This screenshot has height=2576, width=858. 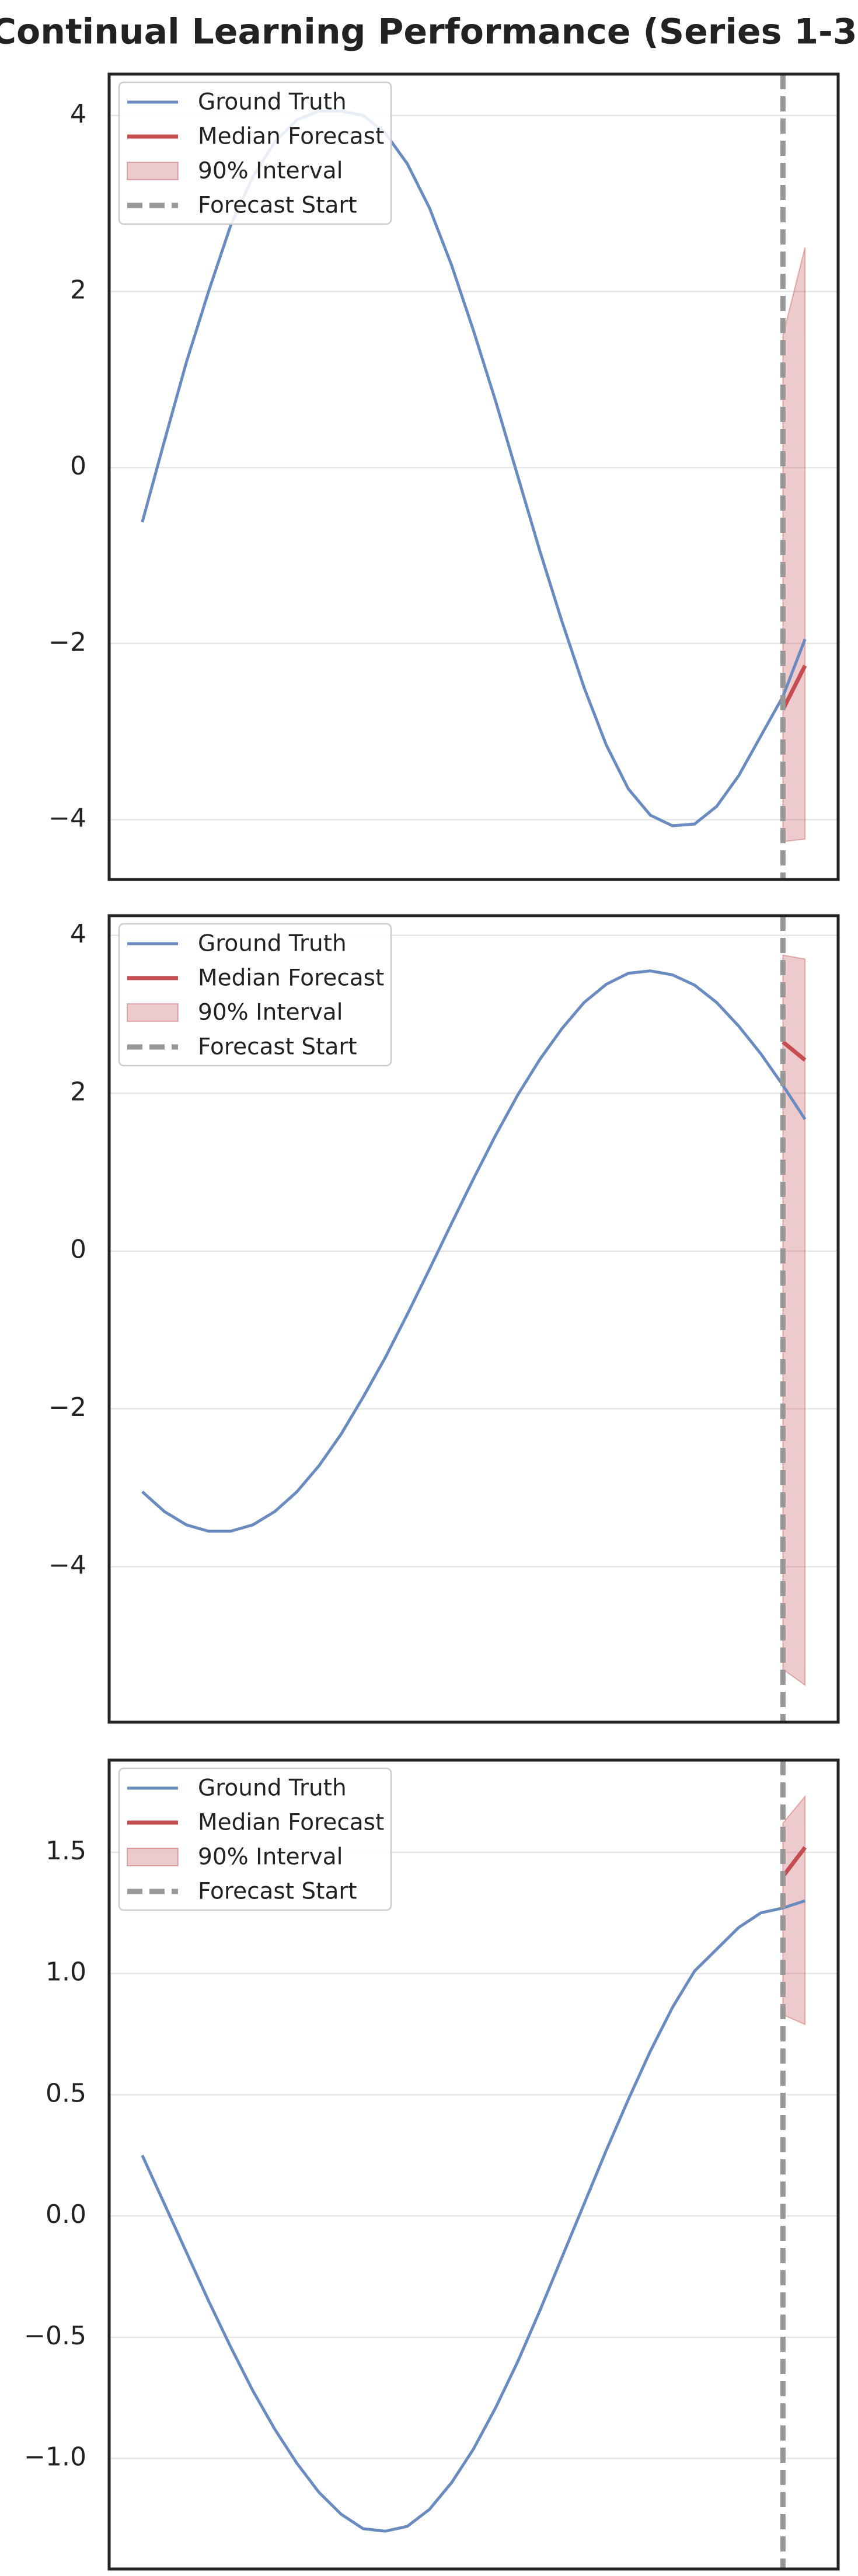 I want to click on y-tick-label: 1.0, so click(x=66, y=1972).